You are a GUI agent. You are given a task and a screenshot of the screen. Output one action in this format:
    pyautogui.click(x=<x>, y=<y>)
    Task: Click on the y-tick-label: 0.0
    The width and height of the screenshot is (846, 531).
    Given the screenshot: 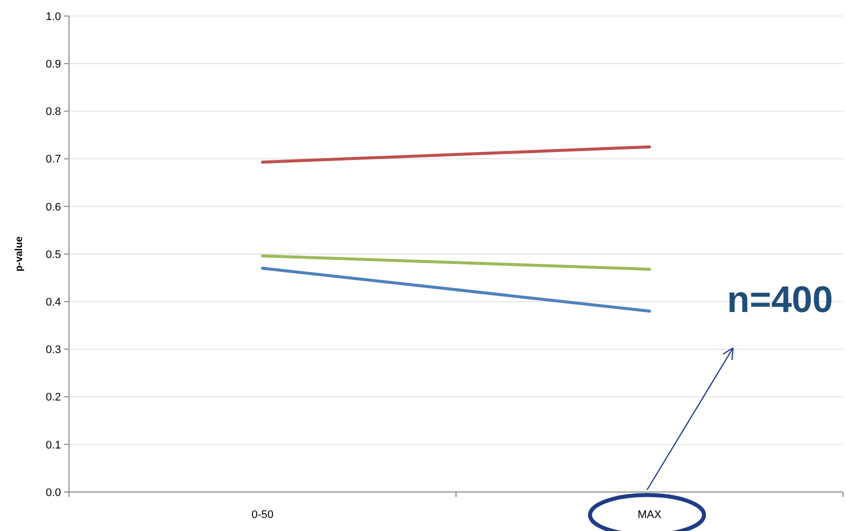 What is the action you would take?
    pyautogui.click(x=53, y=492)
    